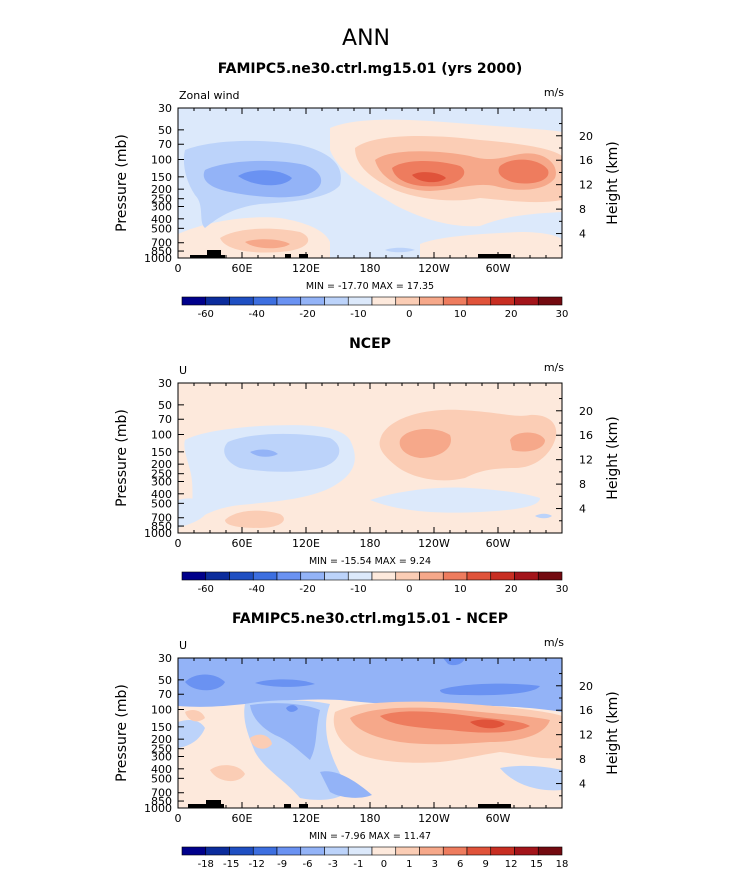  What do you see at coordinates (460, 314) in the screenshot?
I see `colorbar-label: 10` at bounding box center [460, 314].